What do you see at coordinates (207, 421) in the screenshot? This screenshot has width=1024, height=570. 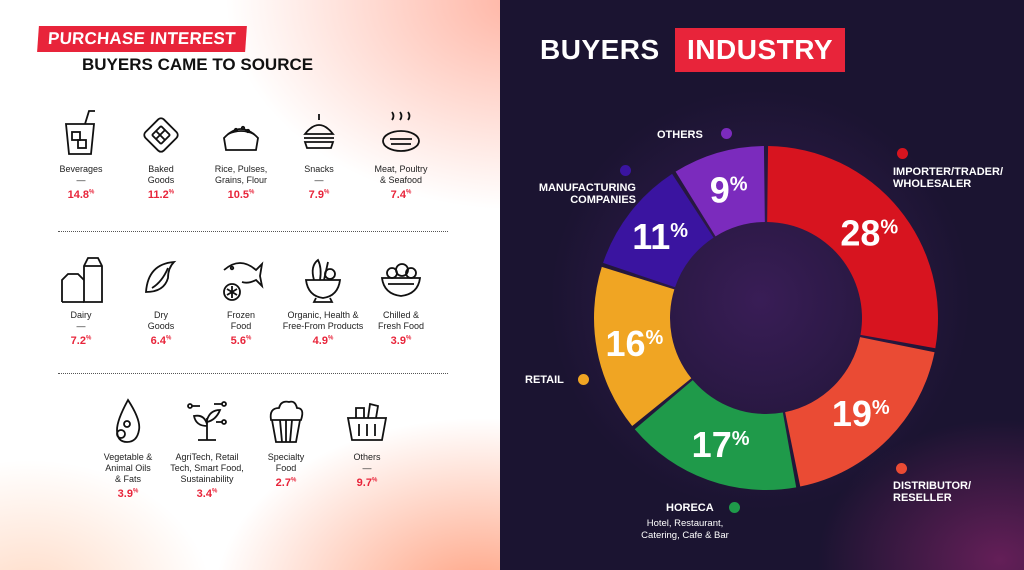 I see `sprout-circuit-icon` at bounding box center [207, 421].